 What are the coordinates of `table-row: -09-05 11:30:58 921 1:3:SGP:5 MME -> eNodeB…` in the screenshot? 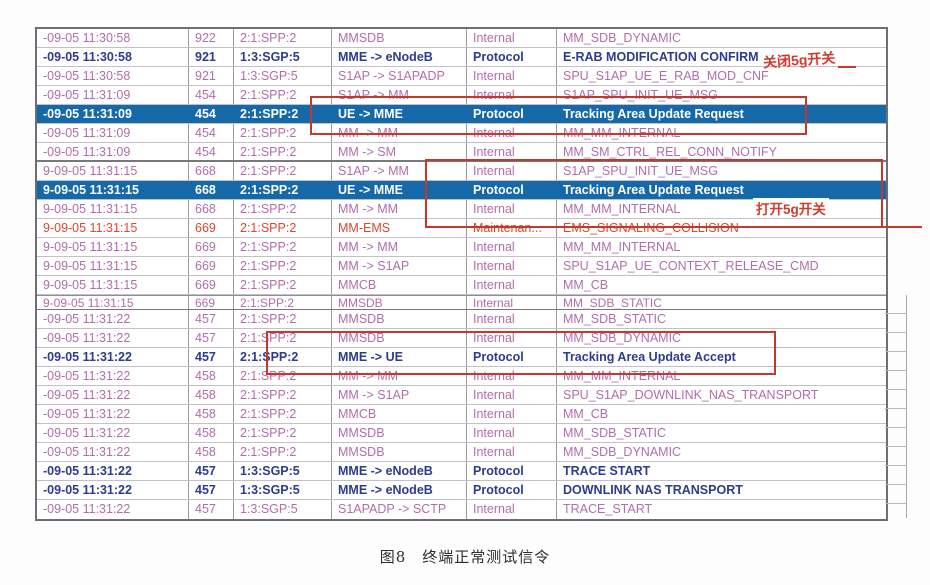 It's located at (461, 57).